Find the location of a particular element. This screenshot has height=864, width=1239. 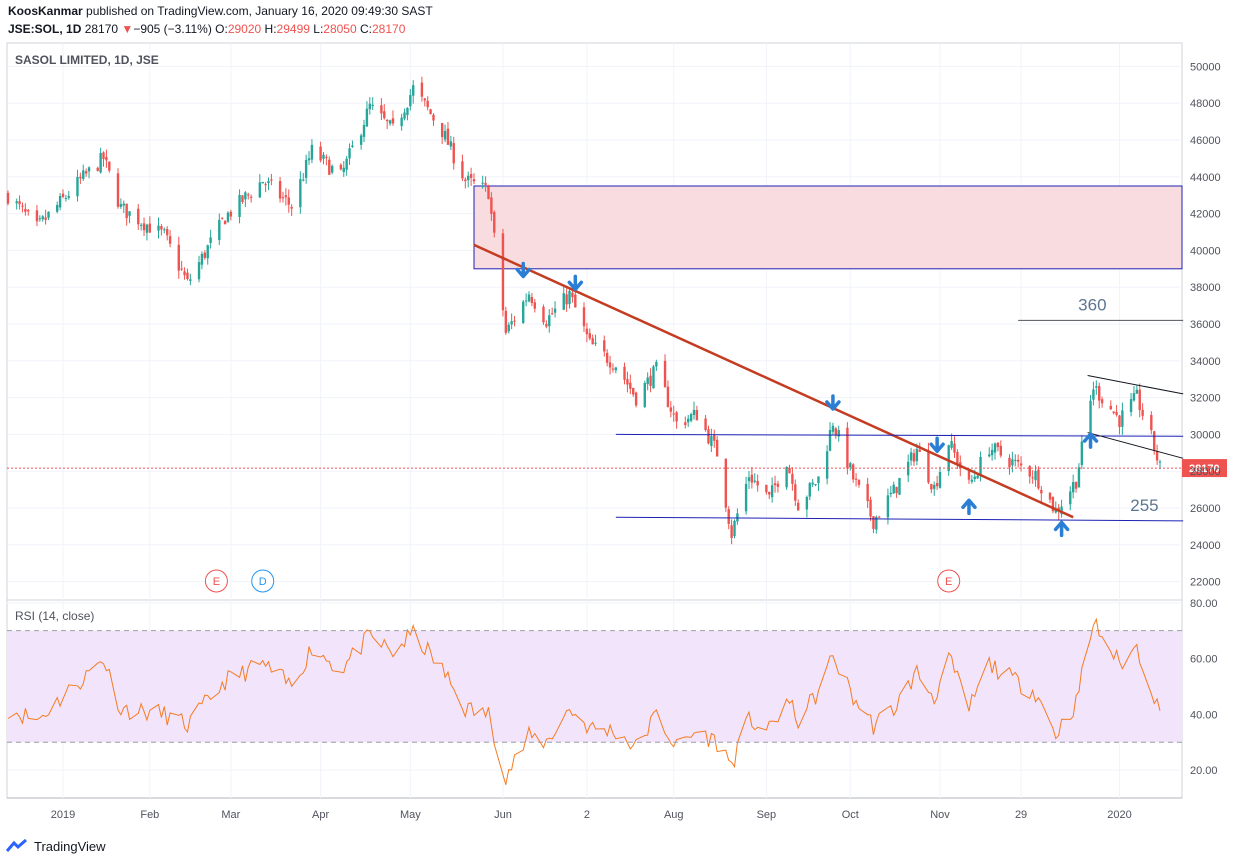

time-tick-label: 2020 is located at coordinates (1119, 815).